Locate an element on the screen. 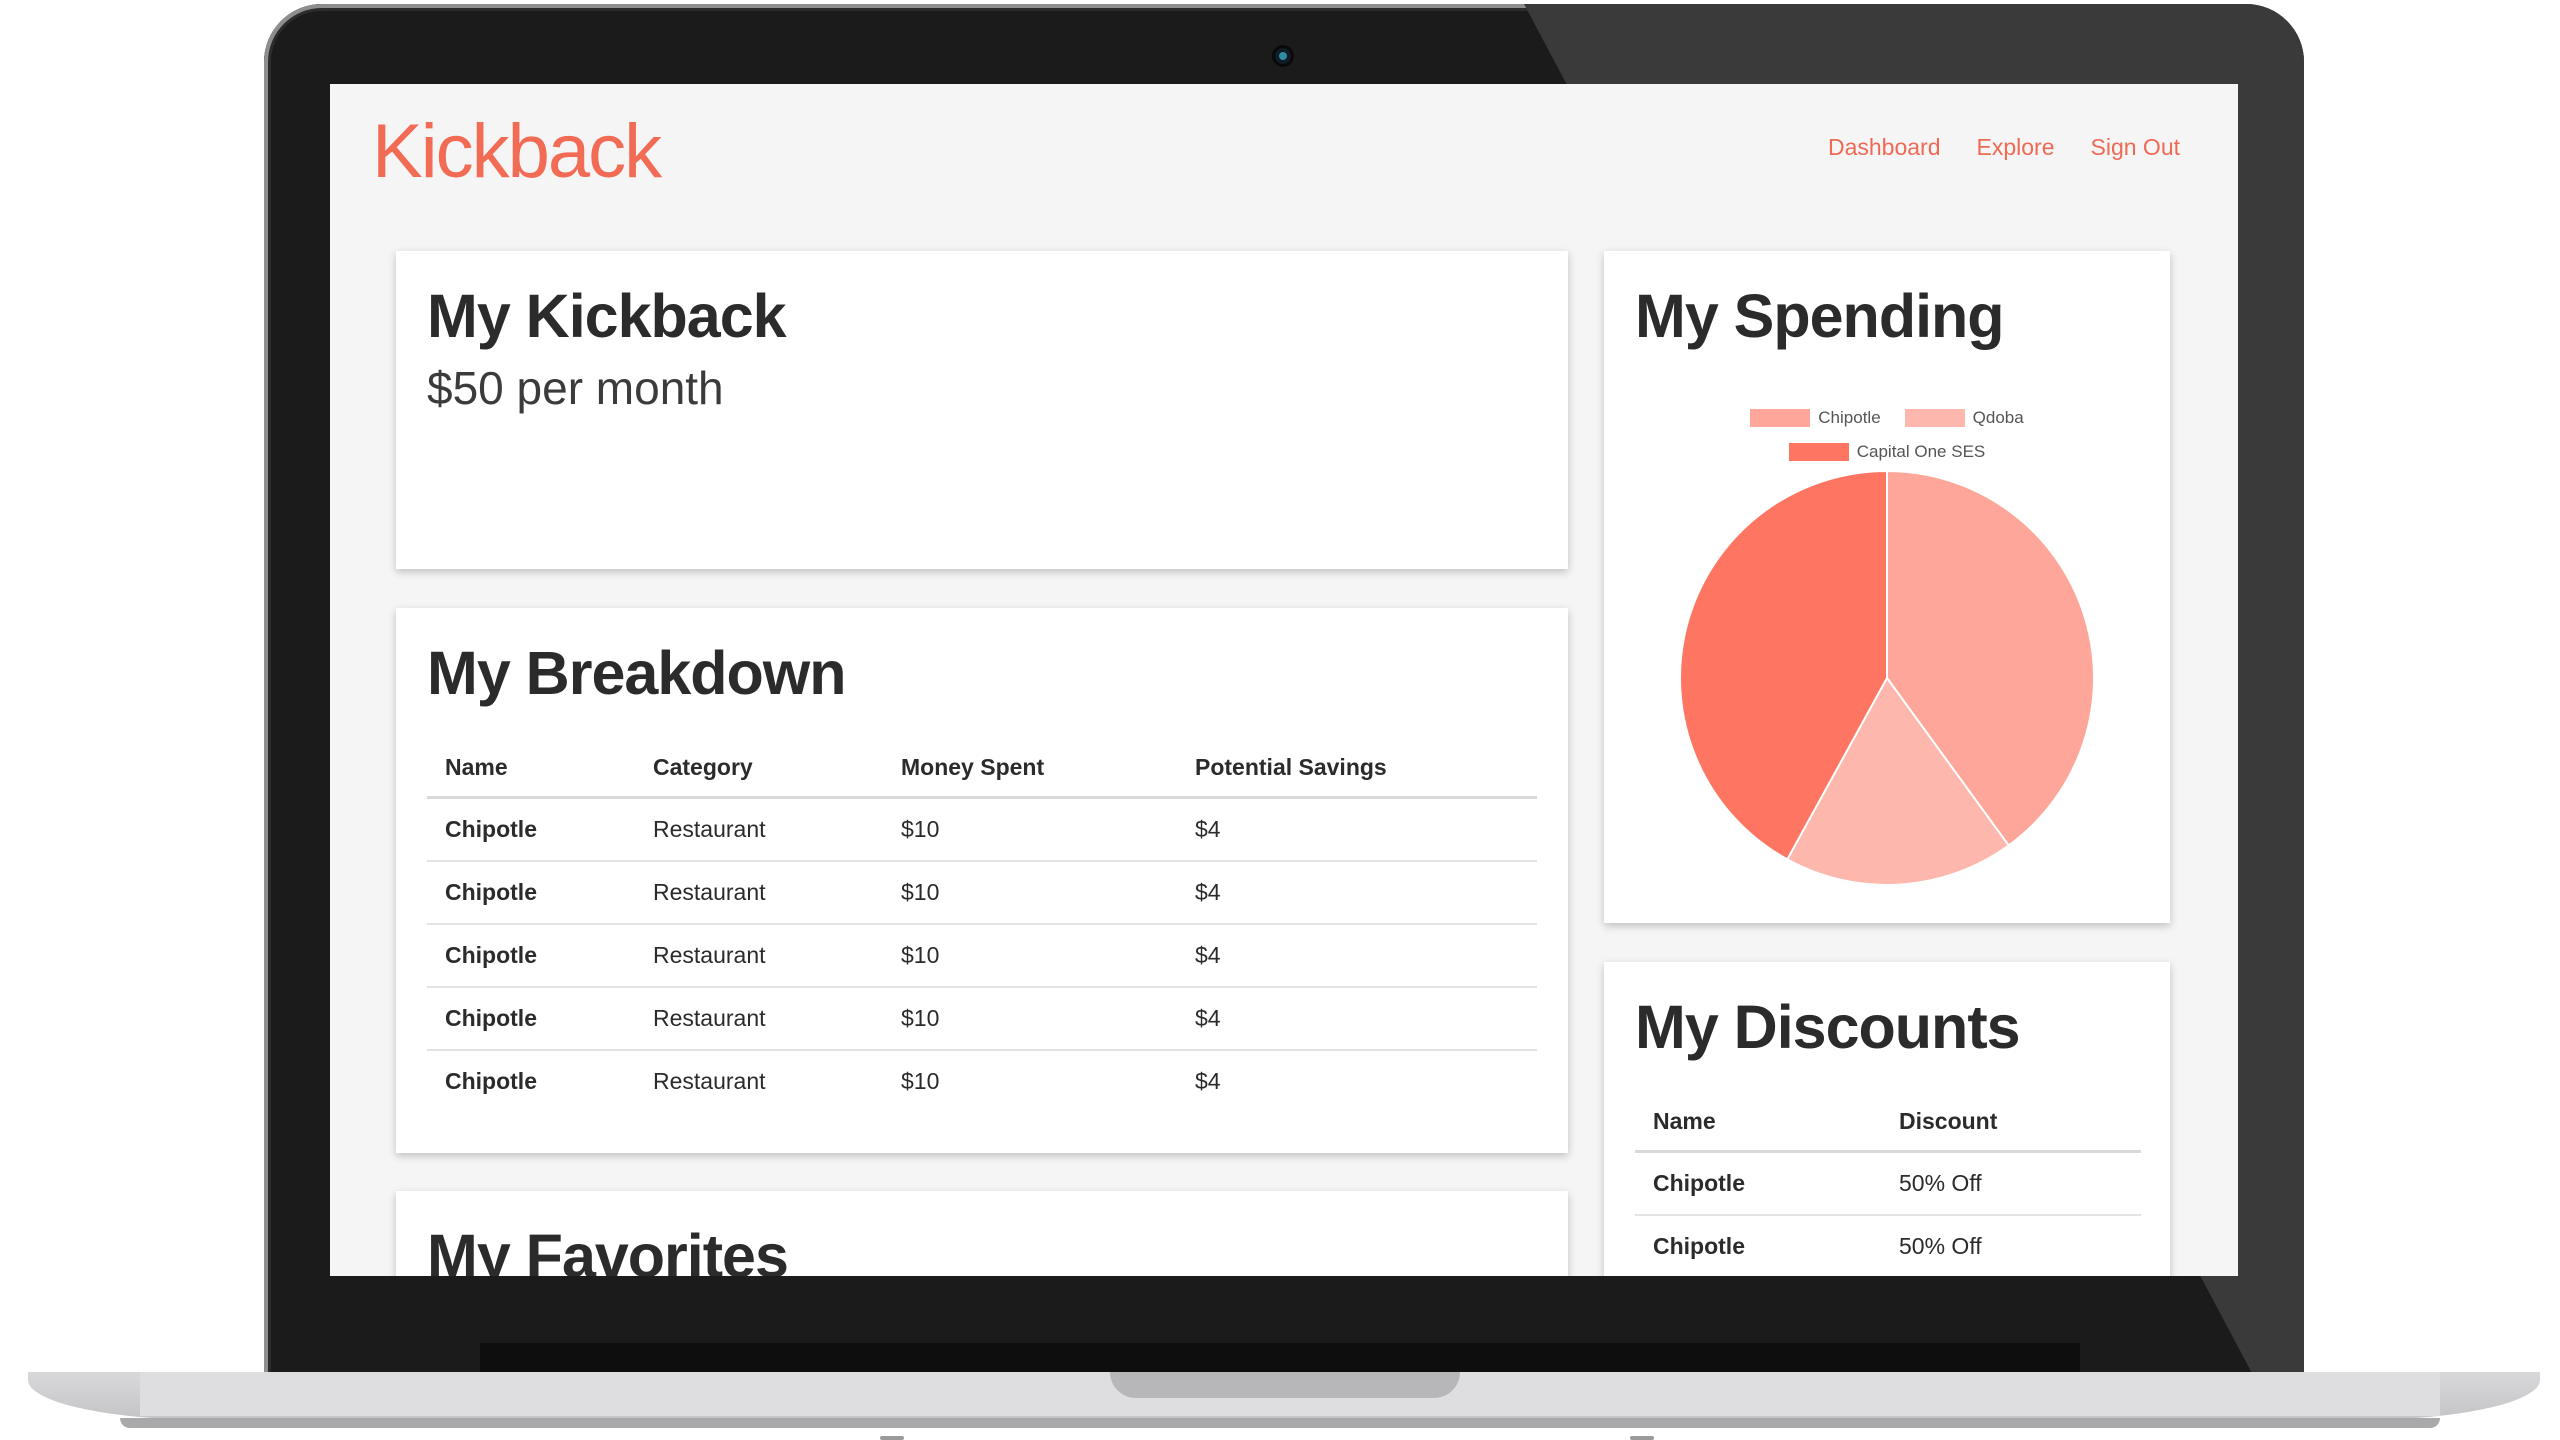 This screenshot has height=1440, width=2560. table-header-row: Name Discount is located at coordinates (1888, 1122).